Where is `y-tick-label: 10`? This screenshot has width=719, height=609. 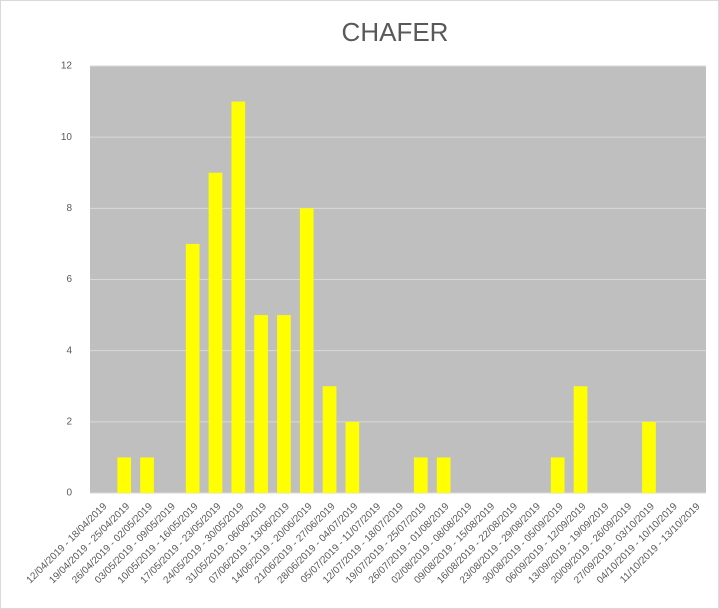 y-tick-label: 10 is located at coordinates (67, 137).